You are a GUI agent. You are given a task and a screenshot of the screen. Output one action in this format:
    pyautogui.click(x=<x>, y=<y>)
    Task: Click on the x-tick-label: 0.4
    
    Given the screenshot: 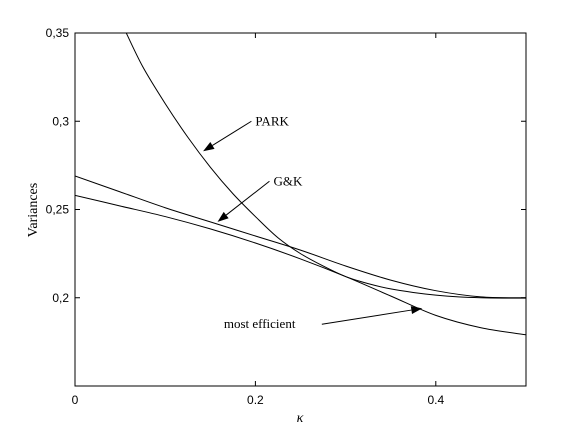 What is the action you would take?
    pyautogui.click(x=435, y=400)
    